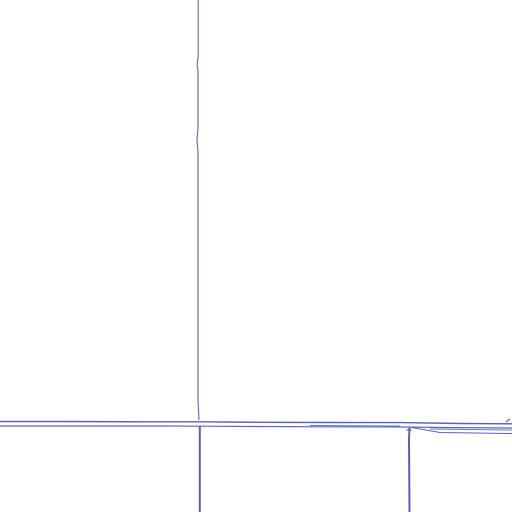 The height and width of the screenshot is (512, 512). I want to click on corner-mark, so click(508, 420).